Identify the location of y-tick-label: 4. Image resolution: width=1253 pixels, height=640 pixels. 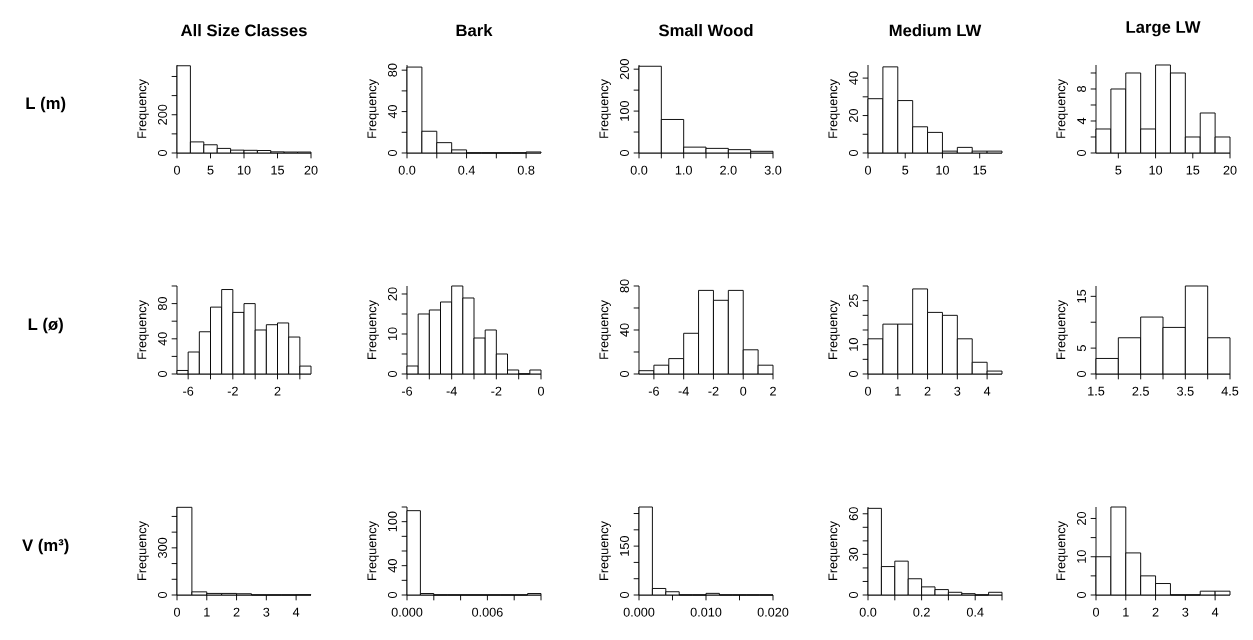
(1081, 121).